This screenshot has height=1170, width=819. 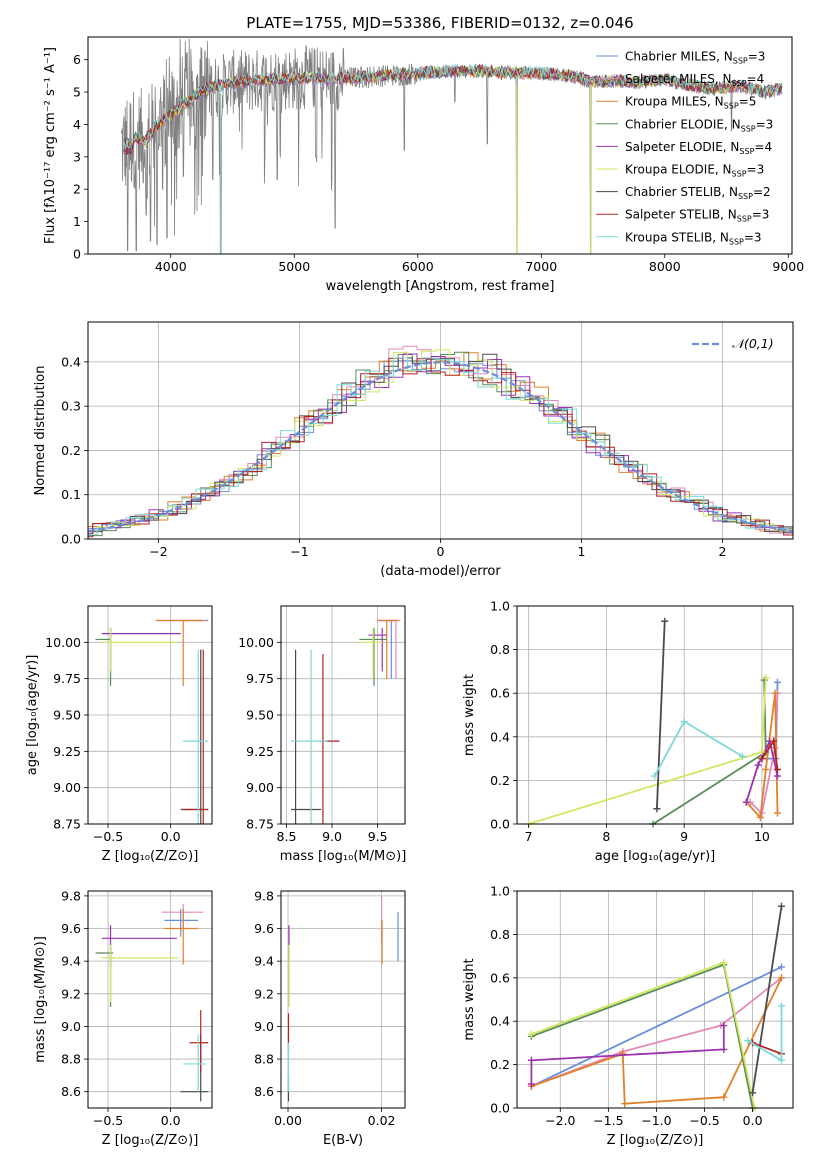 I want to click on mass-vs-Z-plot, so click(x=152, y=1003).